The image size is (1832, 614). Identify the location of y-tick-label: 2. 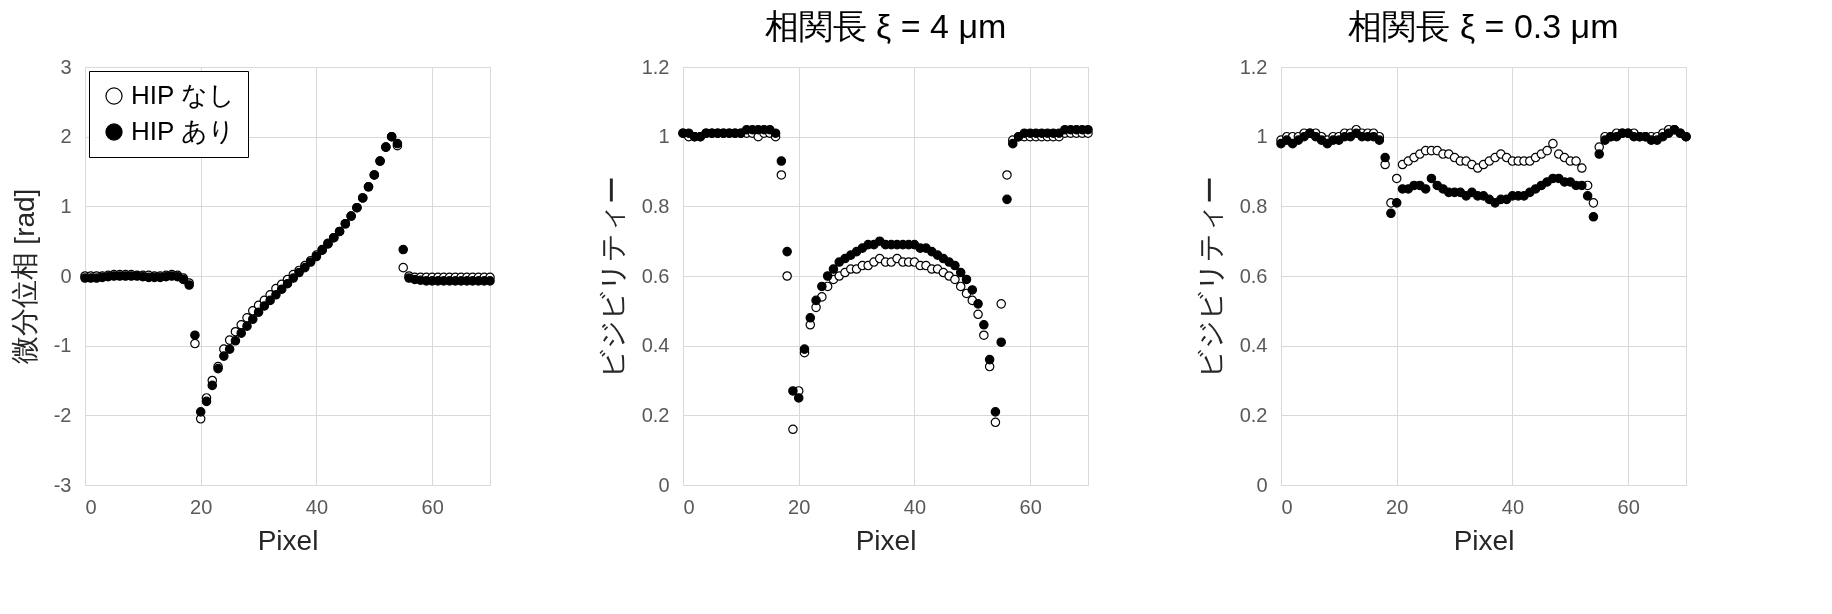
(66, 136).